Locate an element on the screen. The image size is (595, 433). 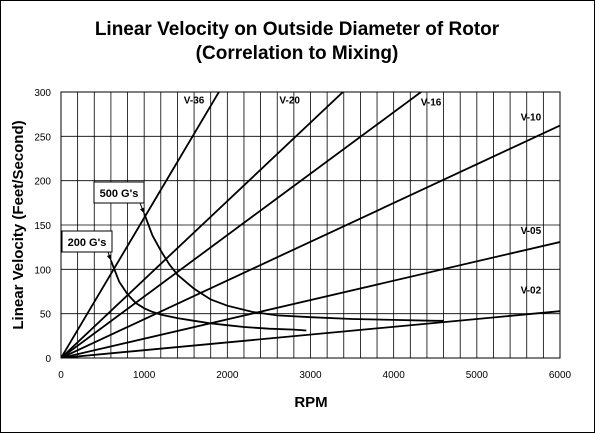
y-tick-label: 150 is located at coordinates (42, 226).